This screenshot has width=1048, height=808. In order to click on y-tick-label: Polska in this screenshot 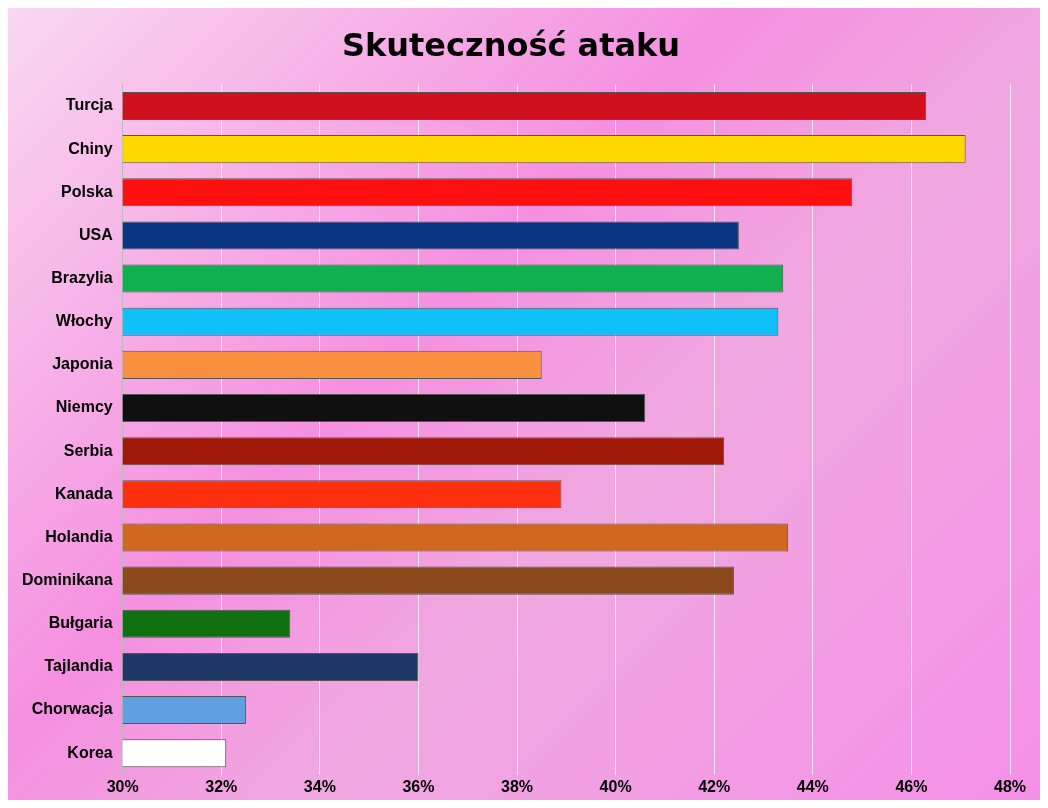, I will do `click(87, 191)`.